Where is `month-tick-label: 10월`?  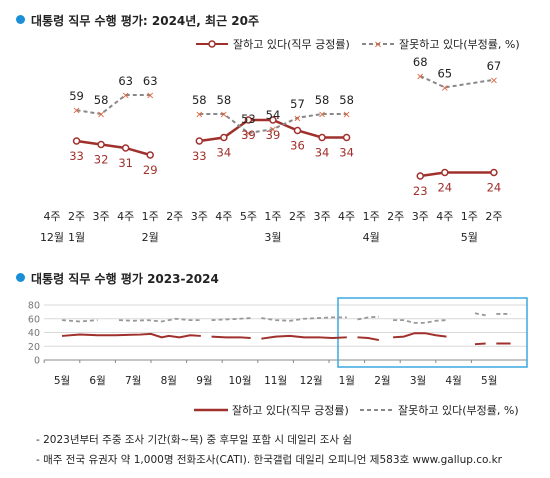
month-tick-label: 10월 is located at coordinates (239, 381).